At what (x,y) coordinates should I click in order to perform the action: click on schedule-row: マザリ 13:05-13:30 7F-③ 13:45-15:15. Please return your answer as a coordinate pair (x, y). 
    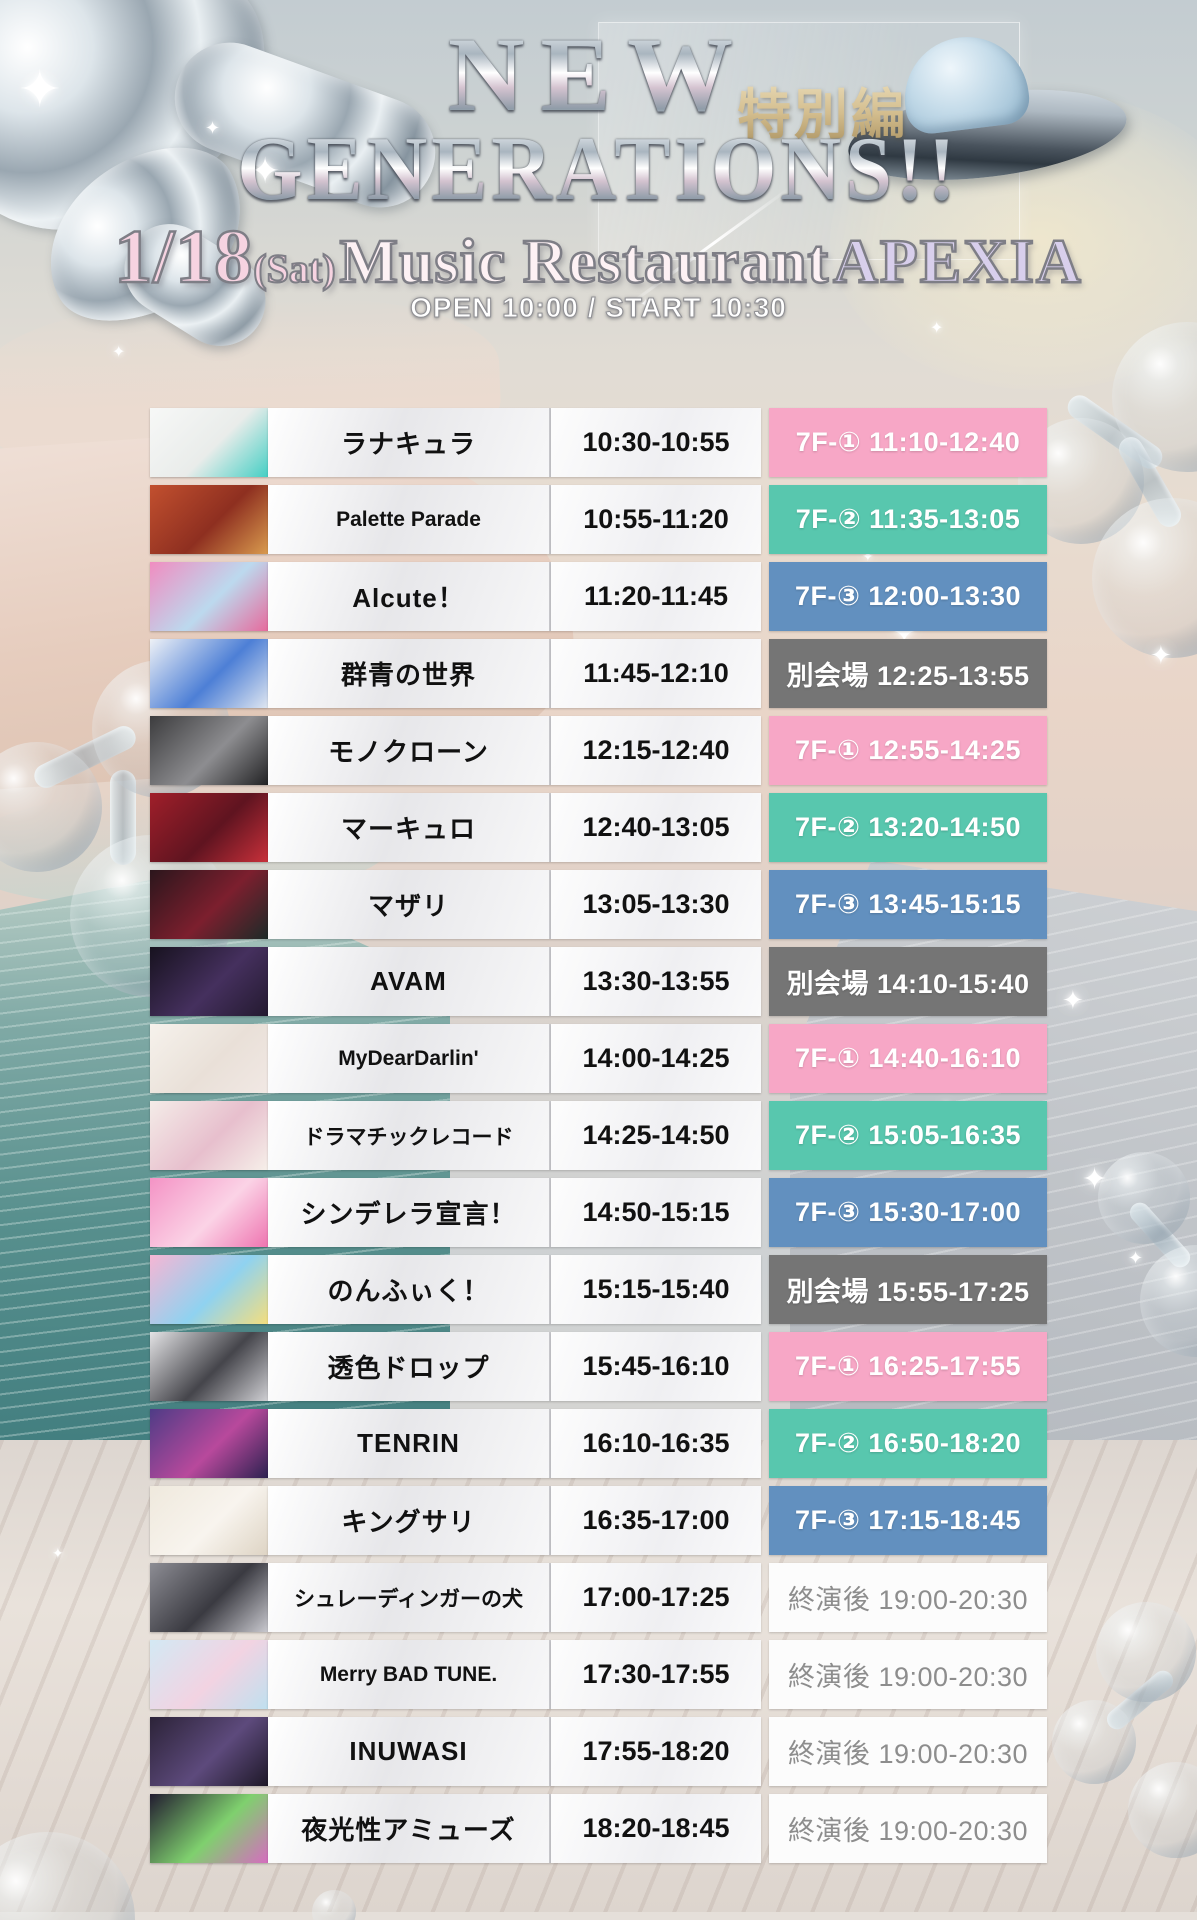
    Looking at the image, I should click on (598, 904).